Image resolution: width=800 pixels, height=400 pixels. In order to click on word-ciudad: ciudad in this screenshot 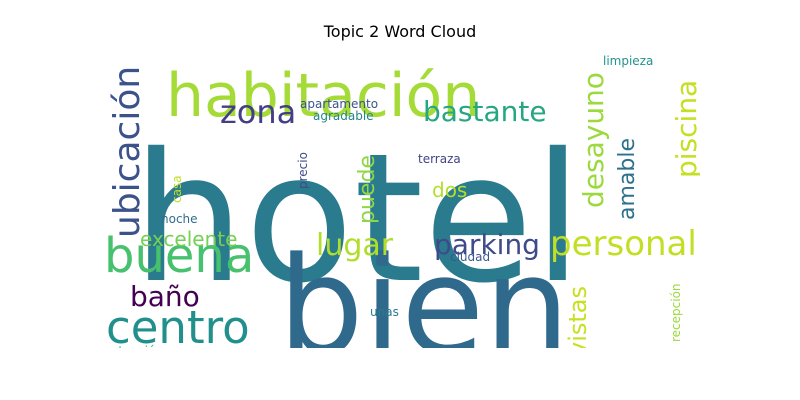, I will do `click(470, 257)`.